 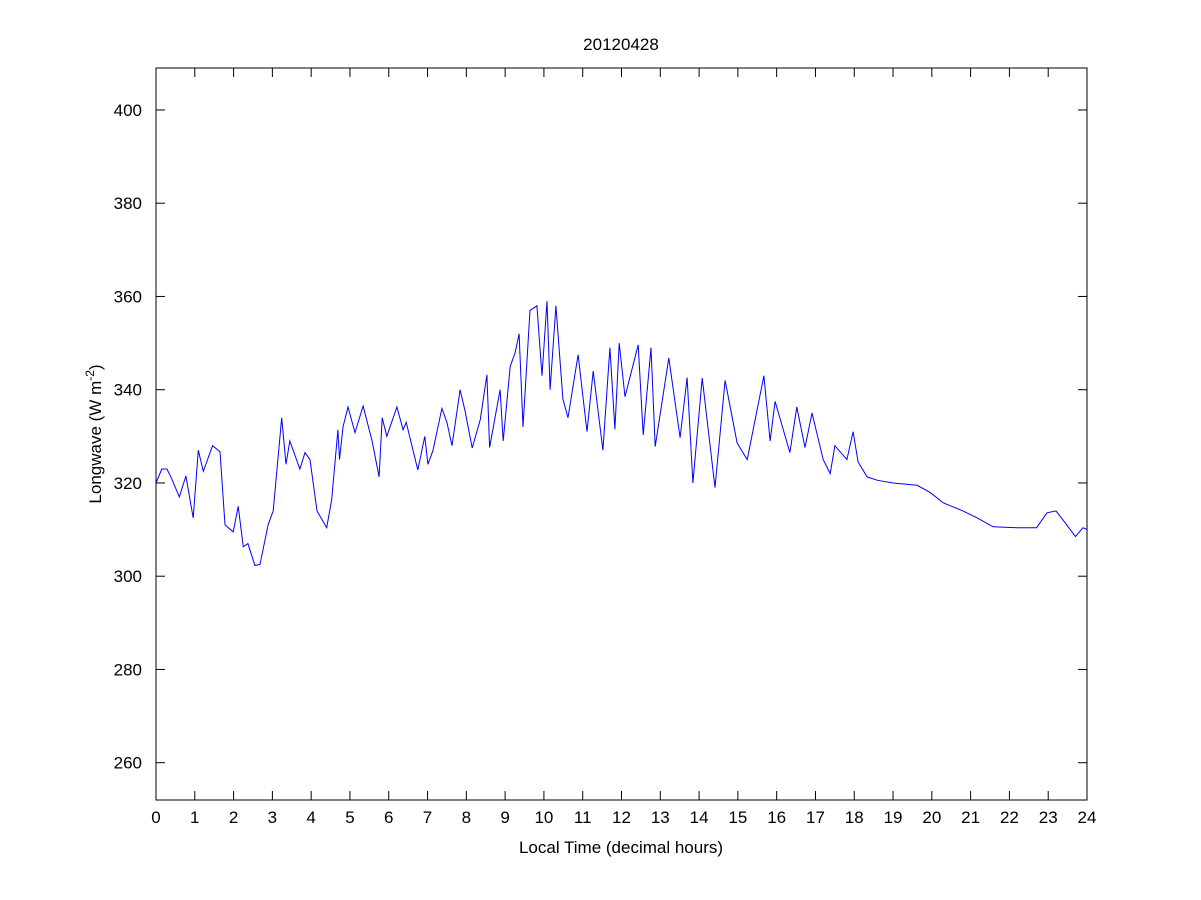 What do you see at coordinates (128, 390) in the screenshot?
I see `y-tick-label: 340` at bounding box center [128, 390].